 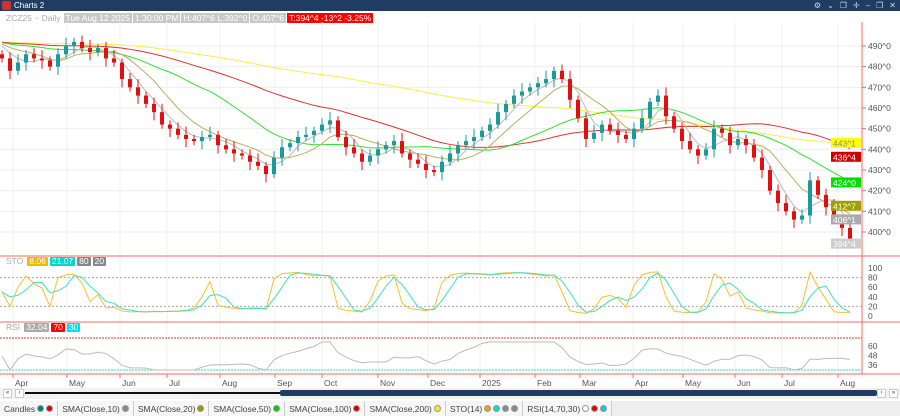 What do you see at coordinates (844, 157) in the screenshot?
I see `price-tag-label: 436^4` at bounding box center [844, 157].